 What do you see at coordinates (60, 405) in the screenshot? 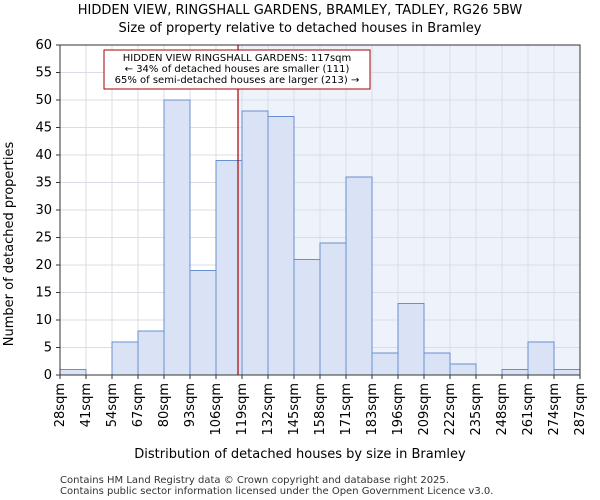
I see `x-tick-label: 28sqm` at bounding box center [60, 405].